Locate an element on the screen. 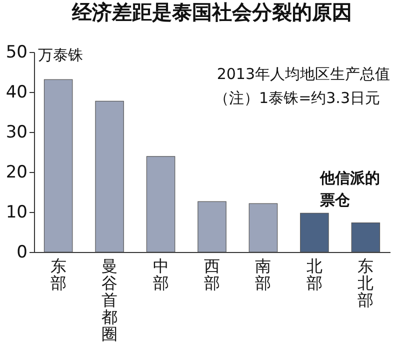  x-tick-label: 中部 is located at coordinates (160, 274).